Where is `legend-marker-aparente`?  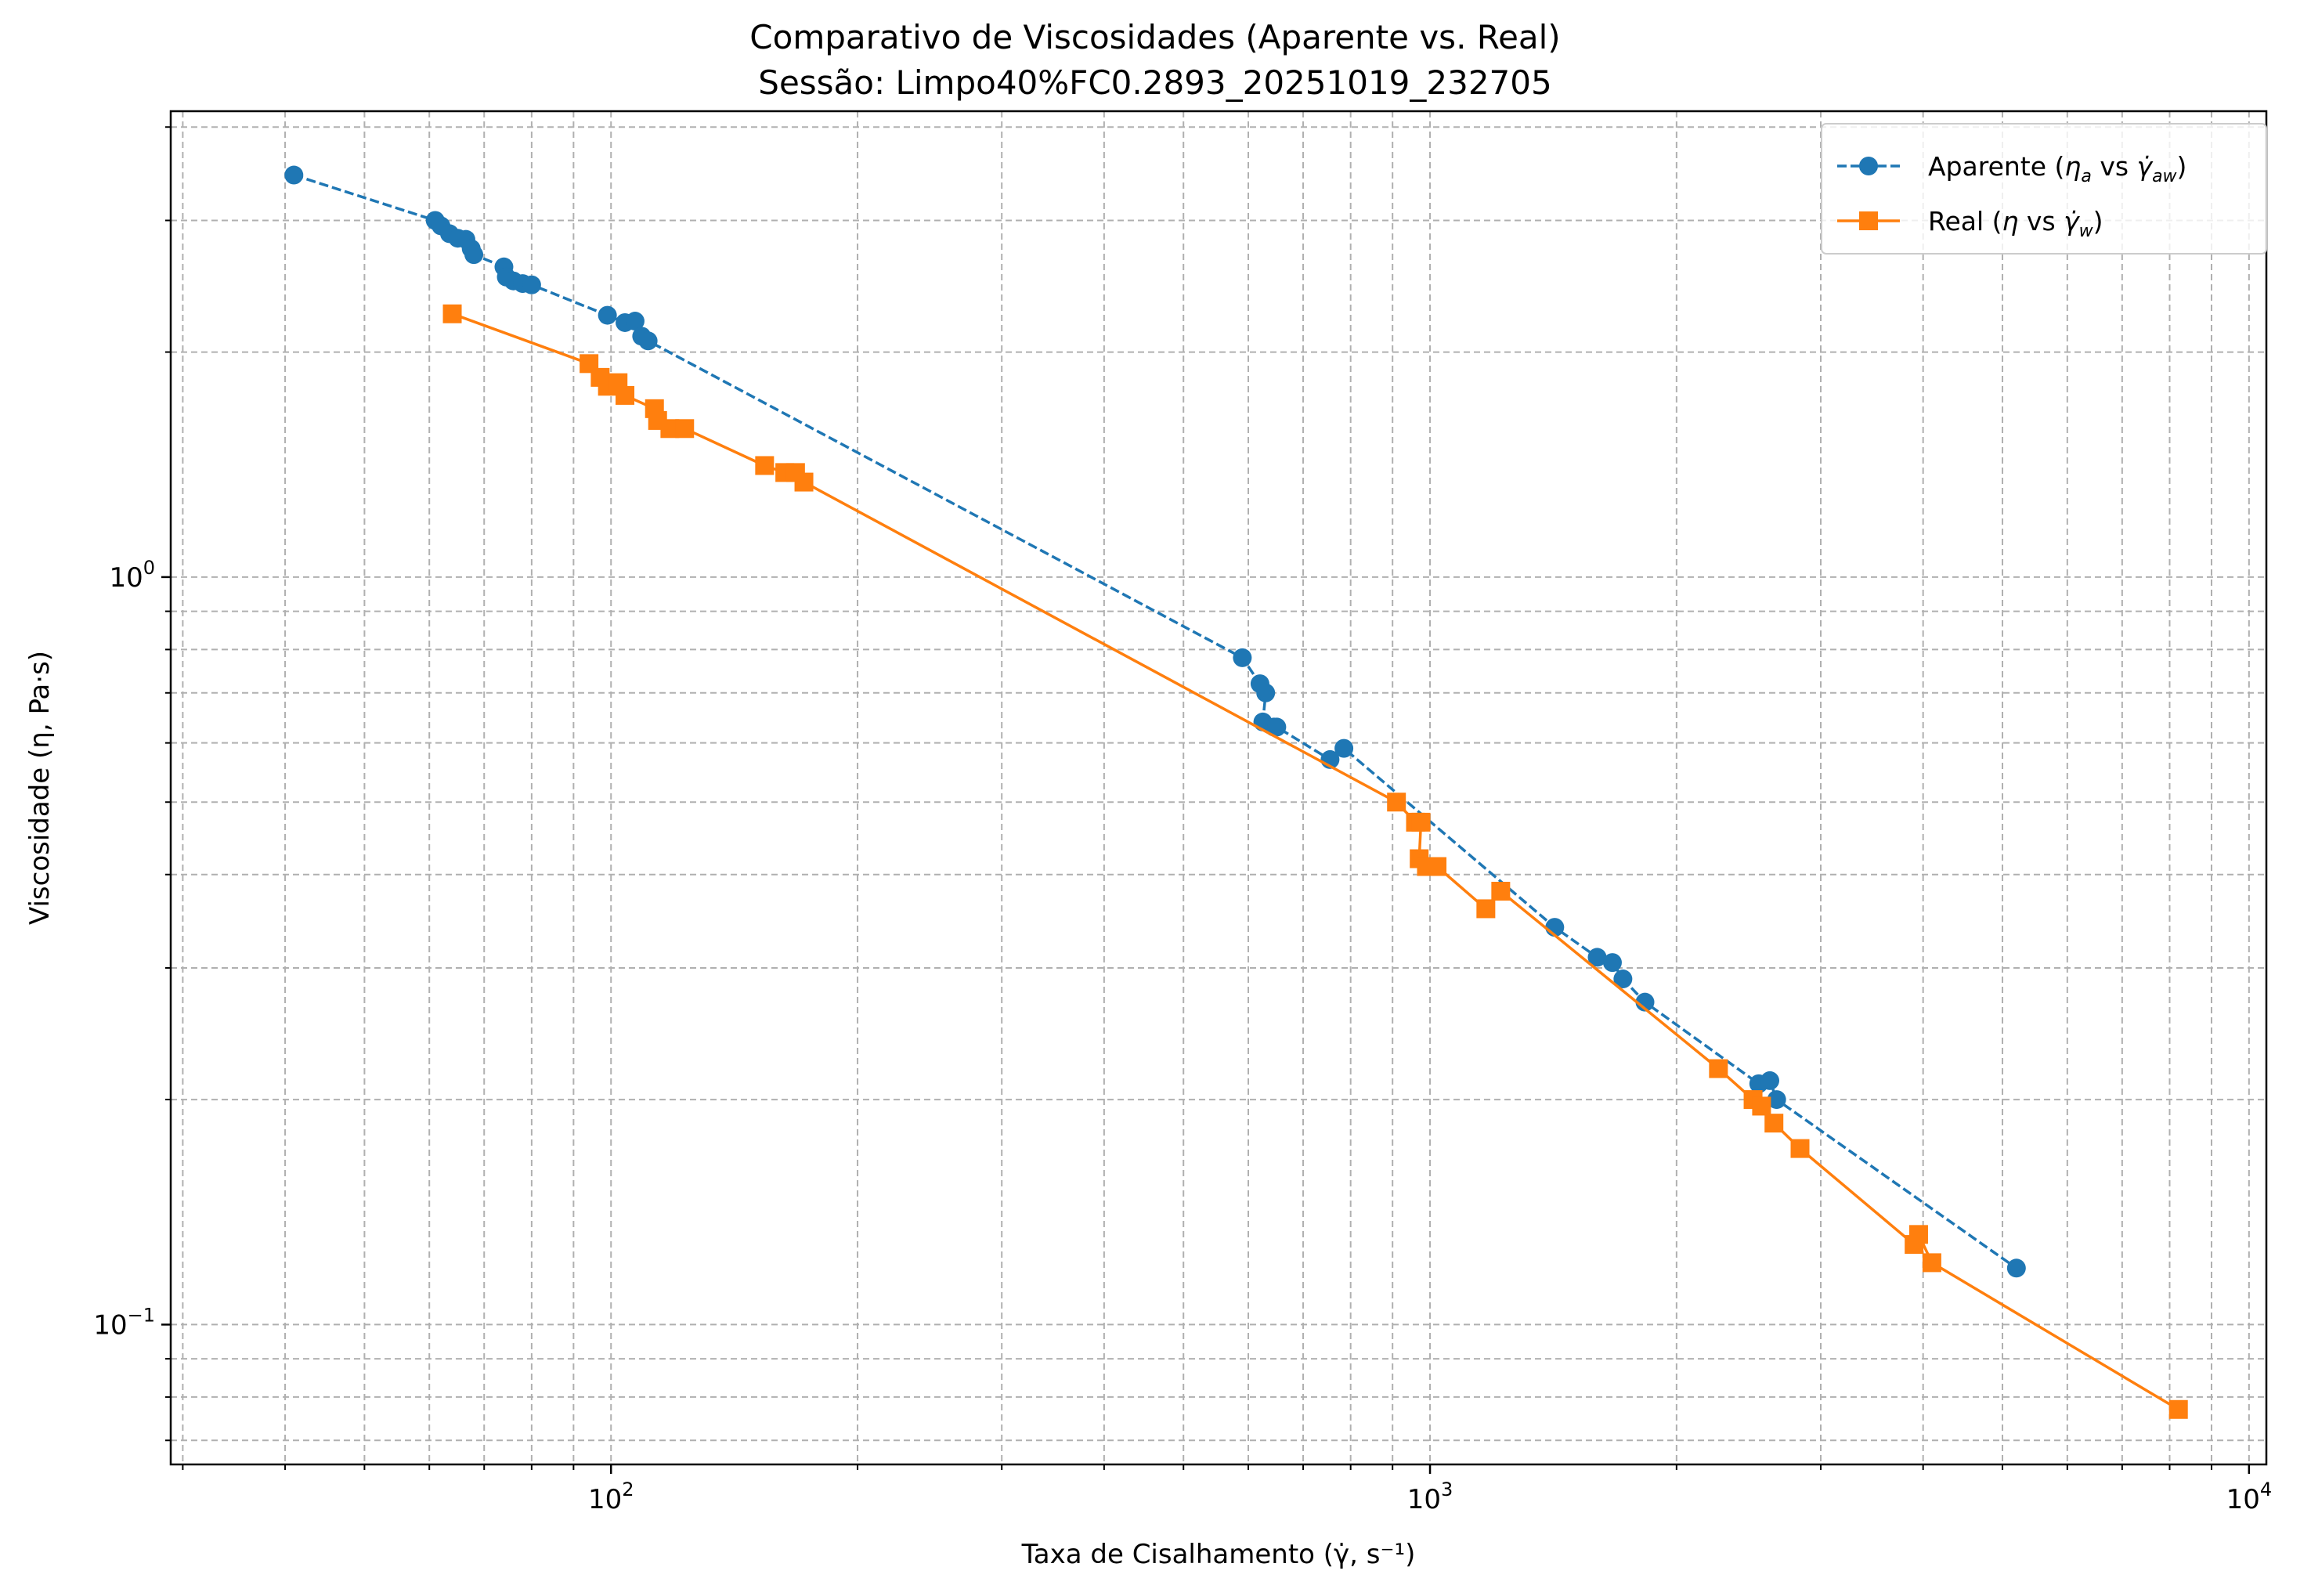 legend-marker-aparente is located at coordinates (1868, 166).